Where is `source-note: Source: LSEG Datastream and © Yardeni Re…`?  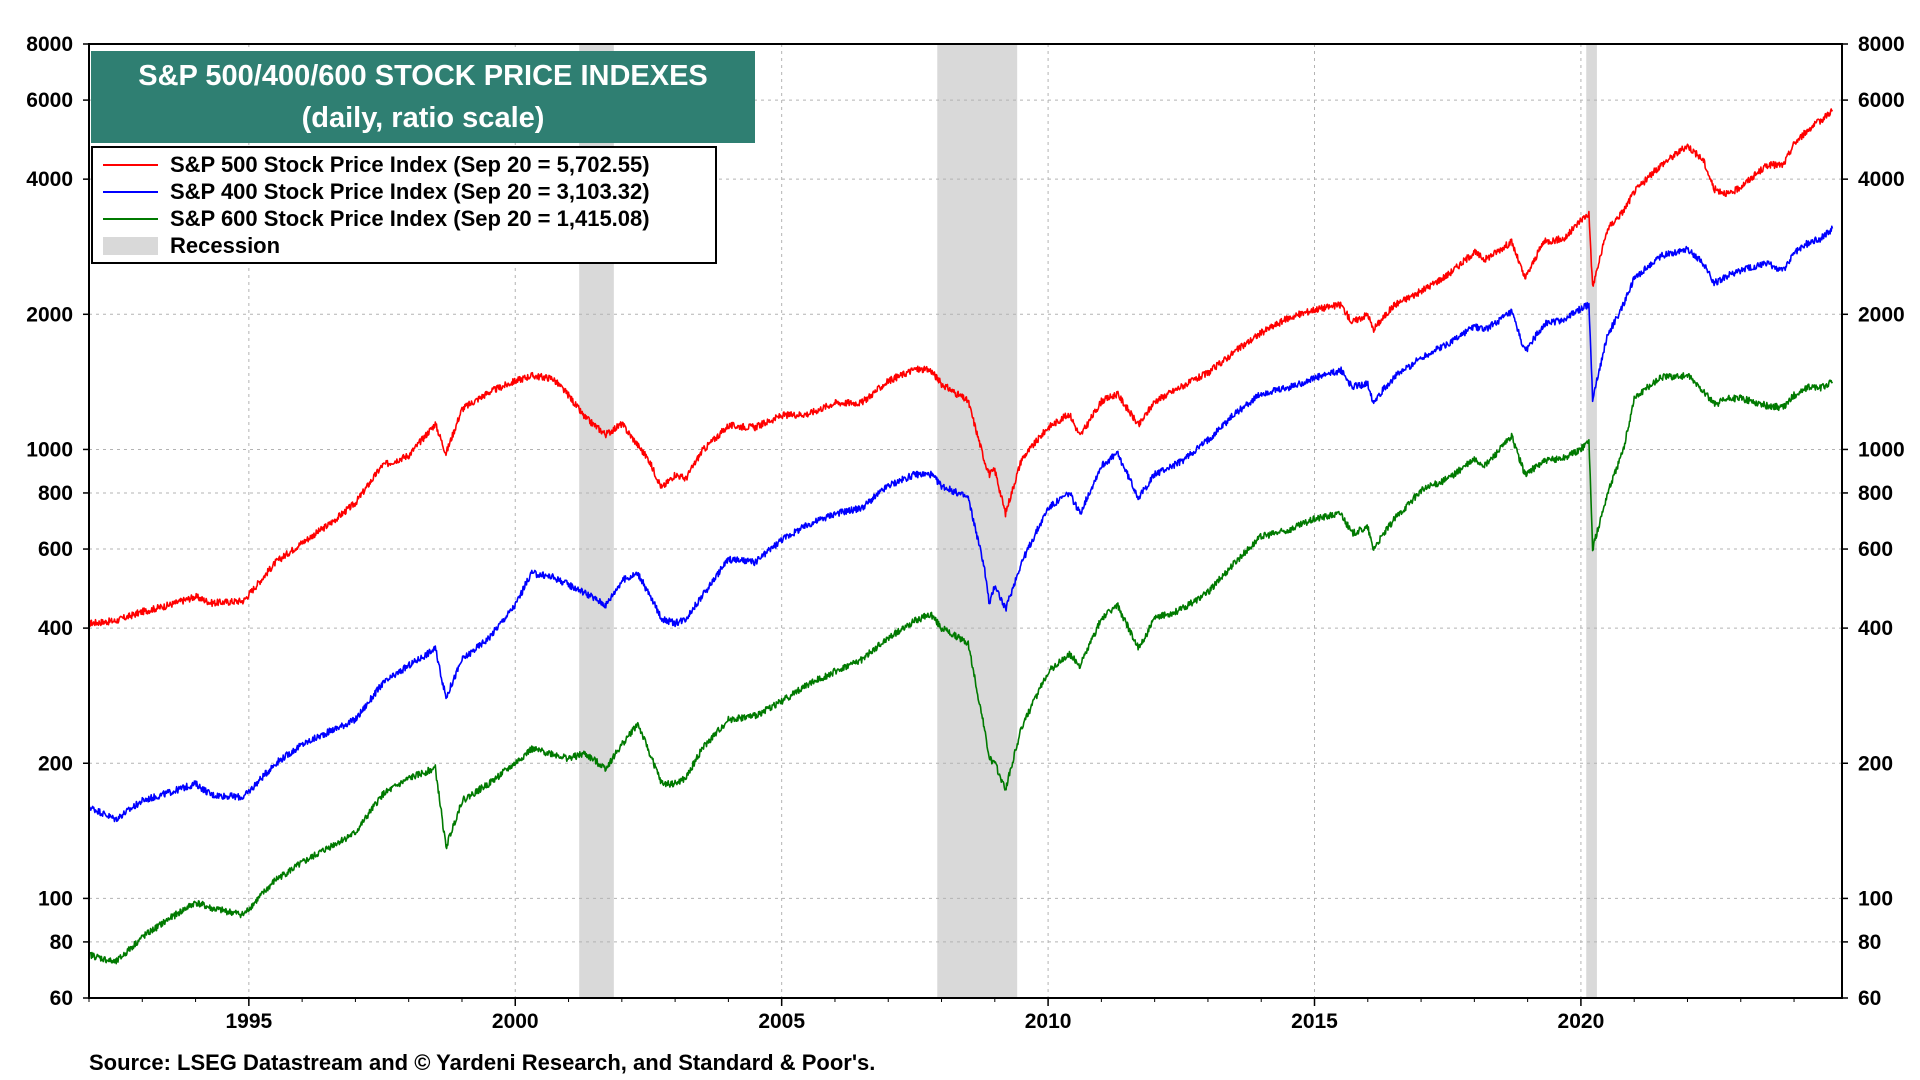
source-note: Source: LSEG Datastream and © Yardeni Re… is located at coordinates (482, 1062).